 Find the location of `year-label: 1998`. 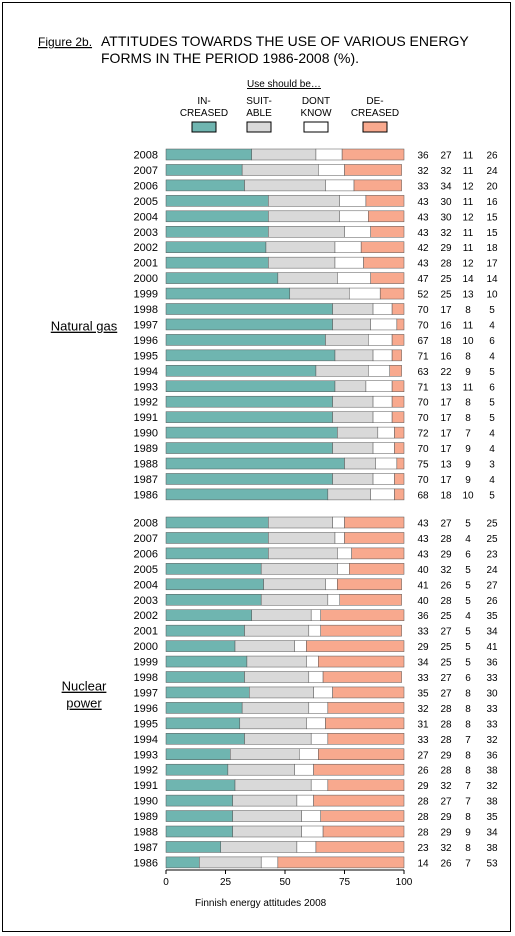

year-label: 1998 is located at coordinates (146, 310).